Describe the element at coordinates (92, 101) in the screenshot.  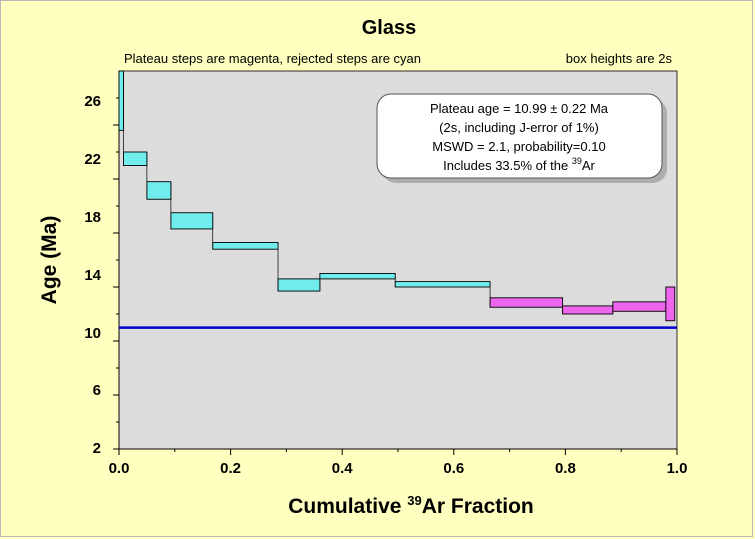
I see `y-tick-label: 26` at that location.